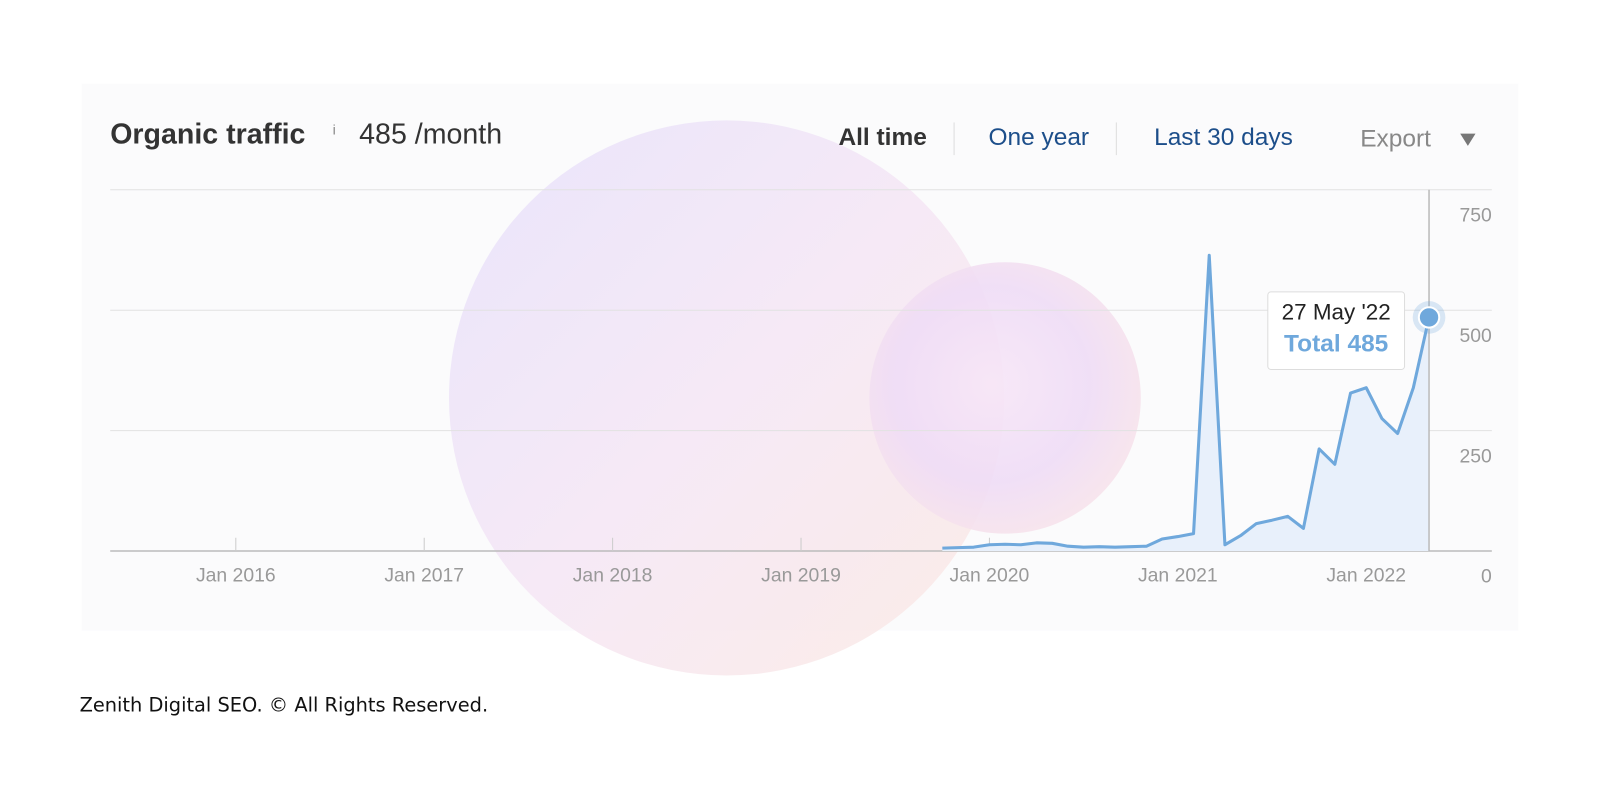 This screenshot has width=1600, height=800. Describe the element at coordinates (882, 137) in the screenshot. I see `tab: All time` at that location.